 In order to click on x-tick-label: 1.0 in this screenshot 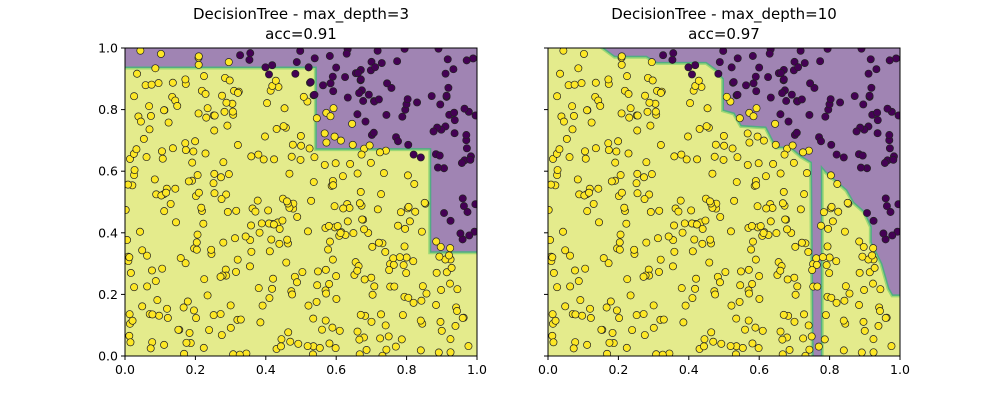, I will do `click(477, 369)`.